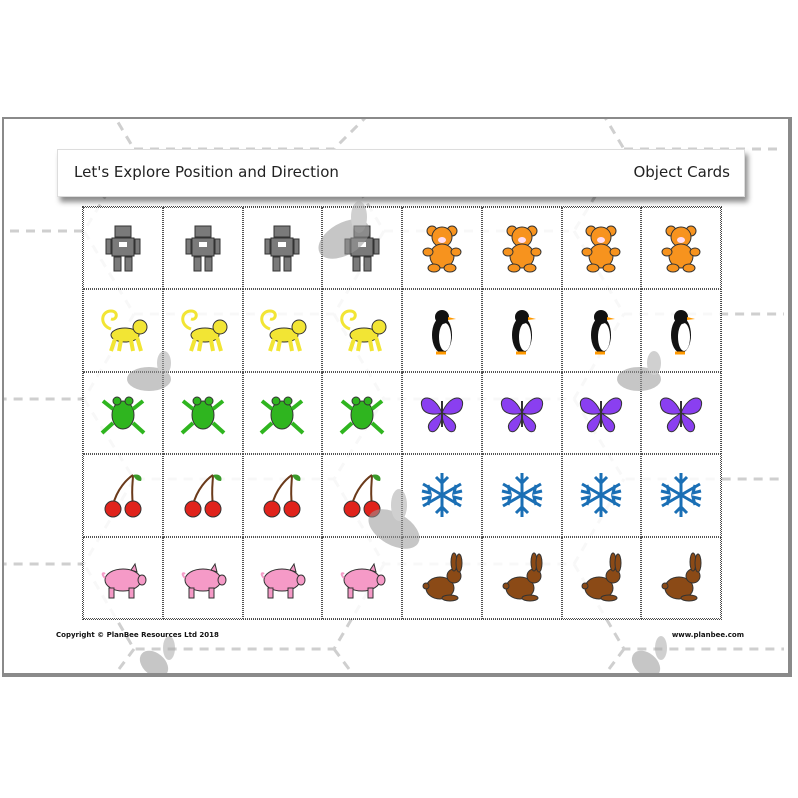 This screenshot has height=798, width=798. I want to click on page-subtitle: Object Cards, so click(681, 172).